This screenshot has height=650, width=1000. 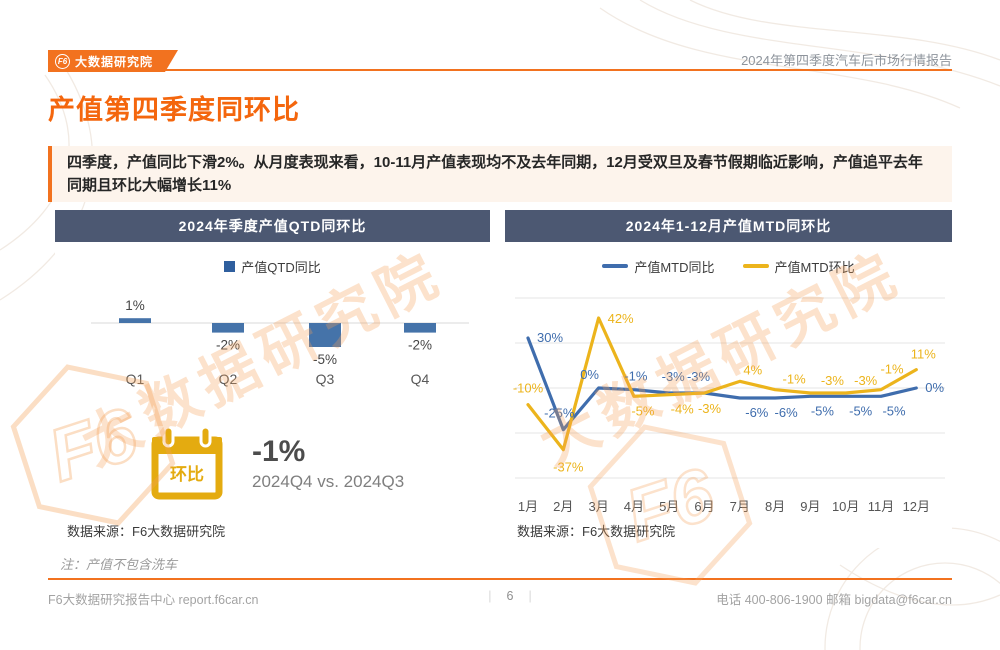 What do you see at coordinates (280, 342) in the screenshot?
I see `qtd-bar-chart: 1% Q1 -2% Q2 -5% Q3 -2% Q4` at bounding box center [280, 342].